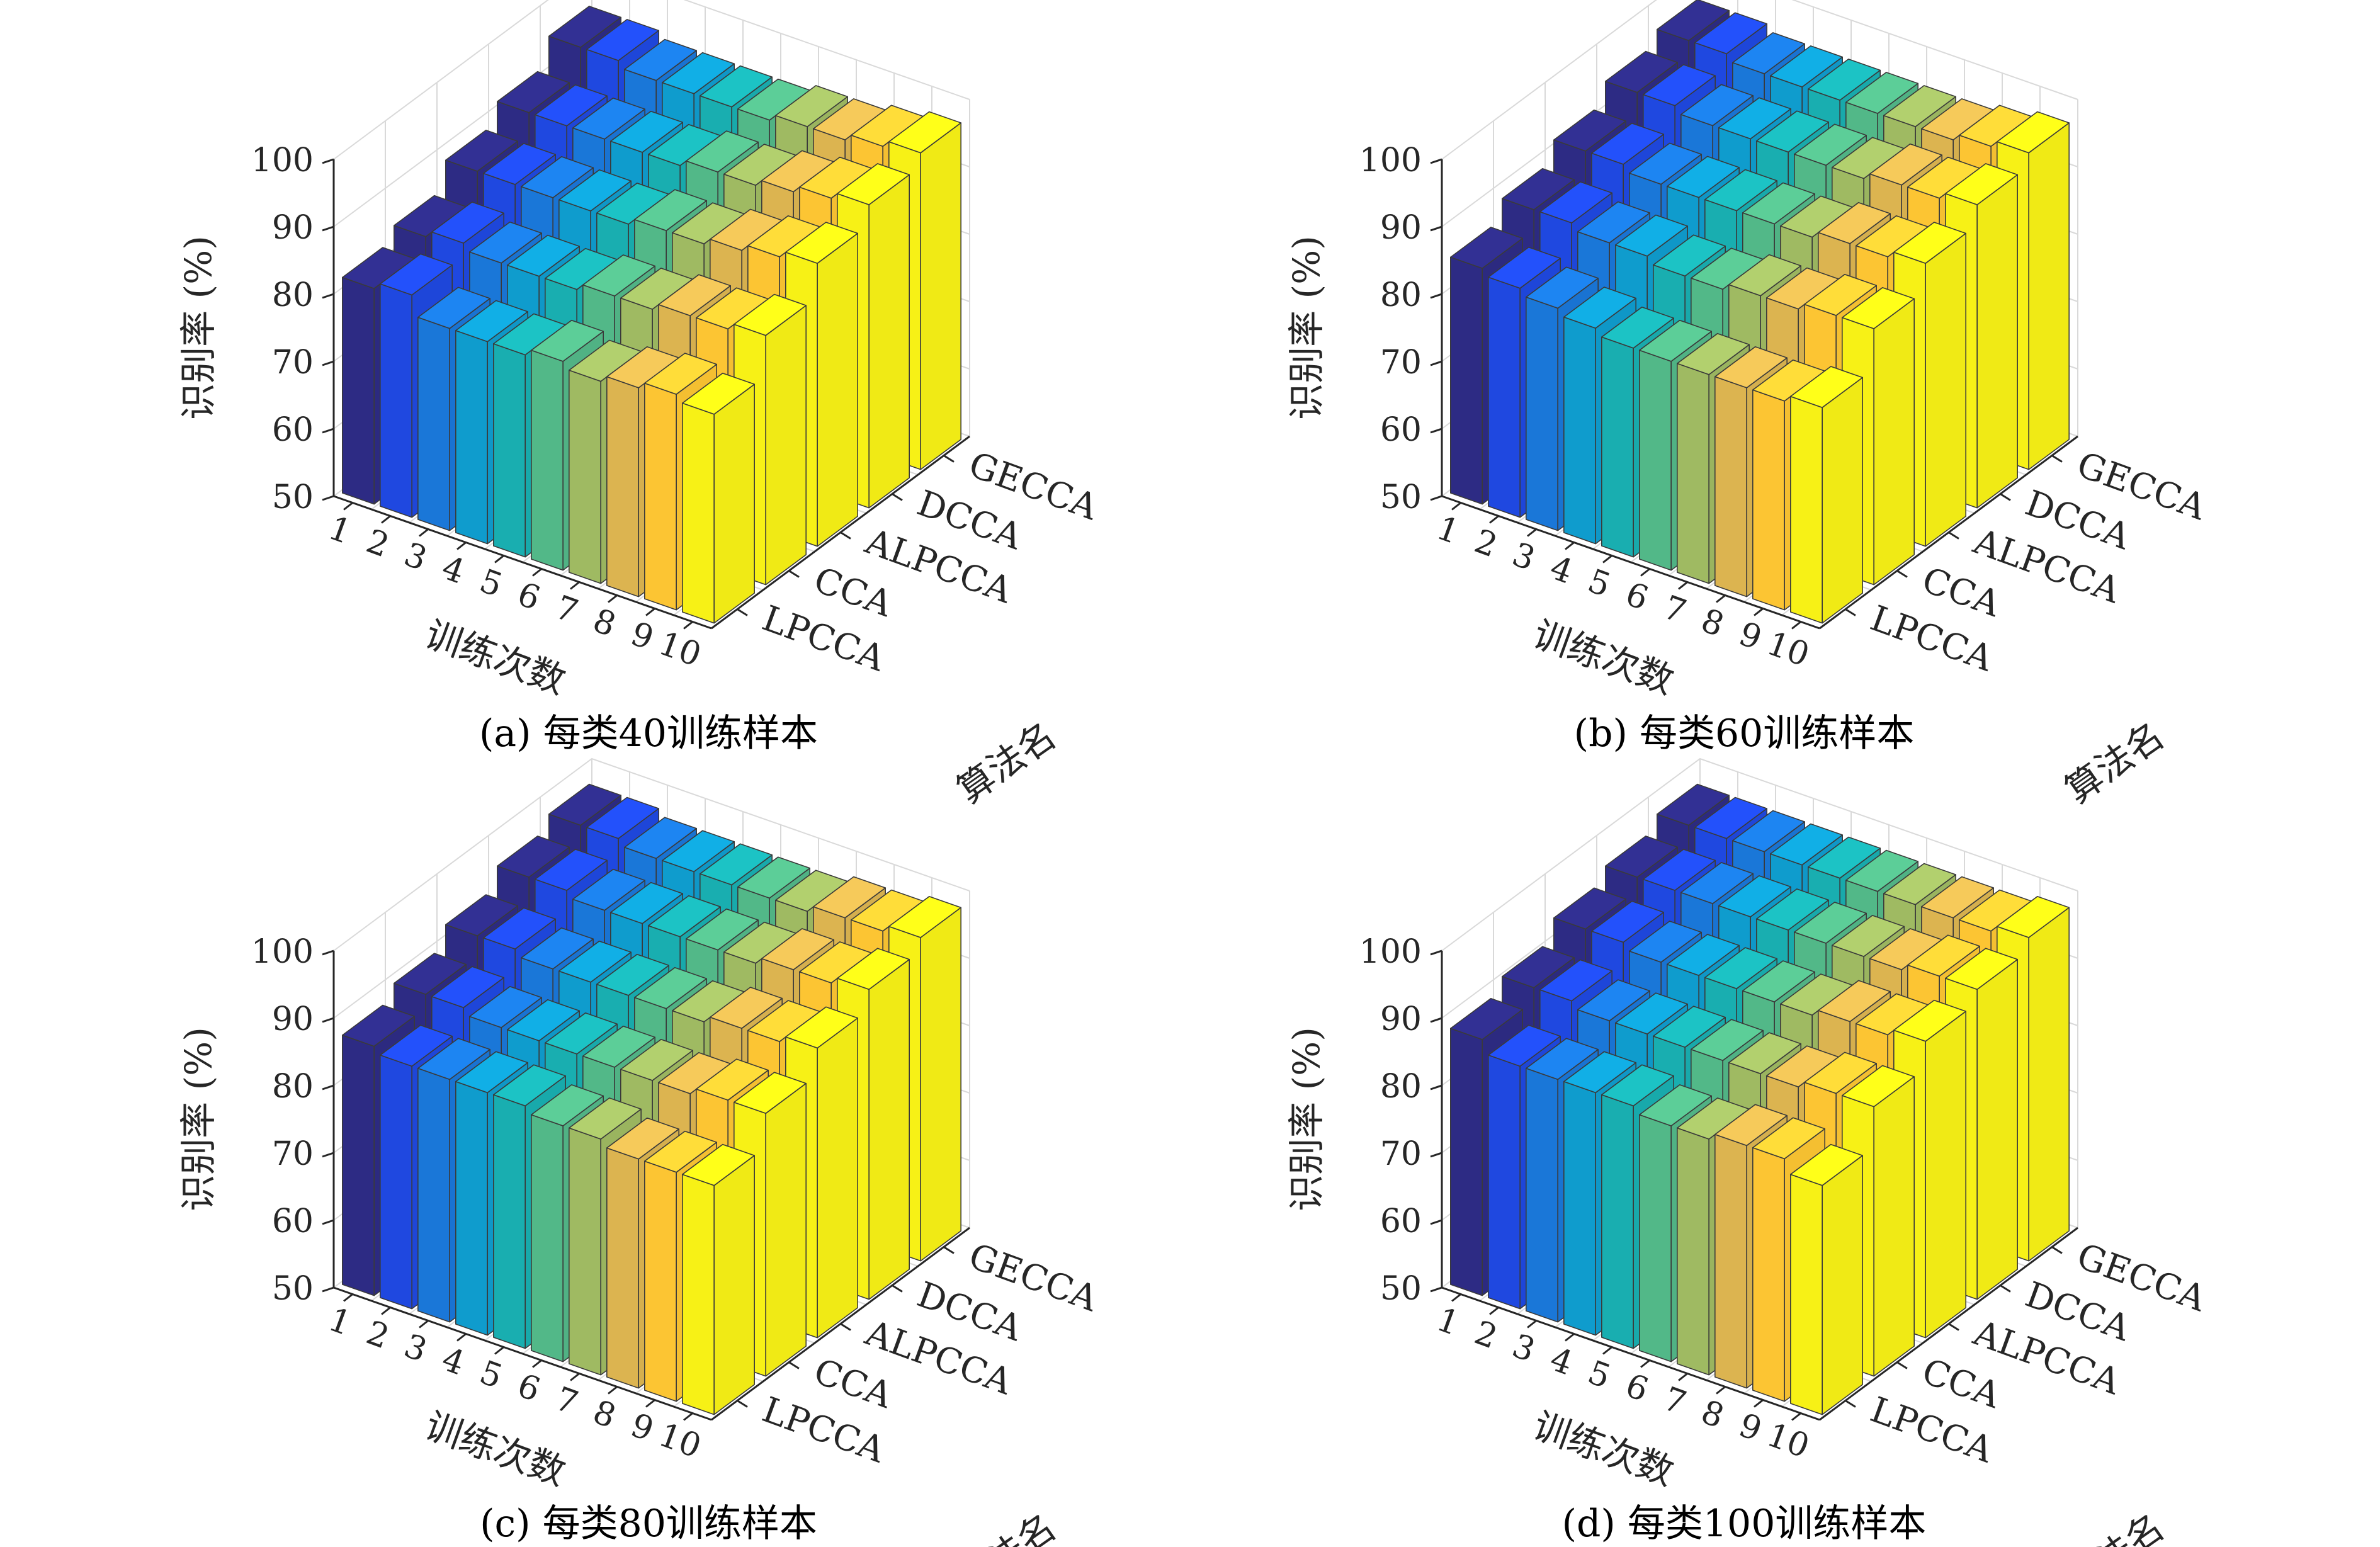 The width and height of the screenshot is (2380, 1547). I want to click on axes, so click(1754, 1185).